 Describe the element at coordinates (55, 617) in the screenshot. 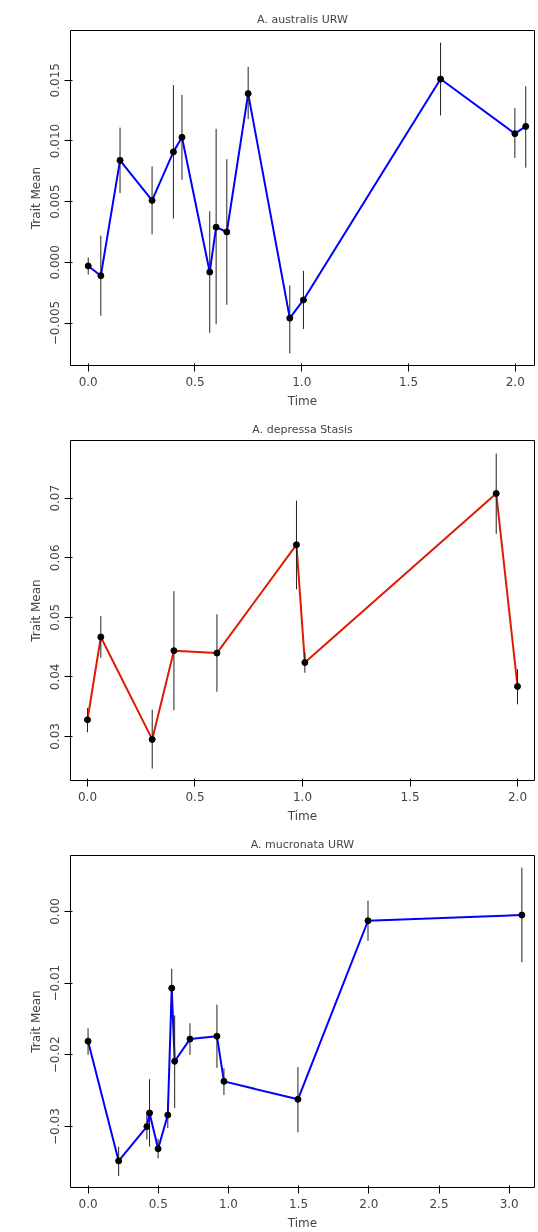

I see `y-tick-label: 0.05` at that location.